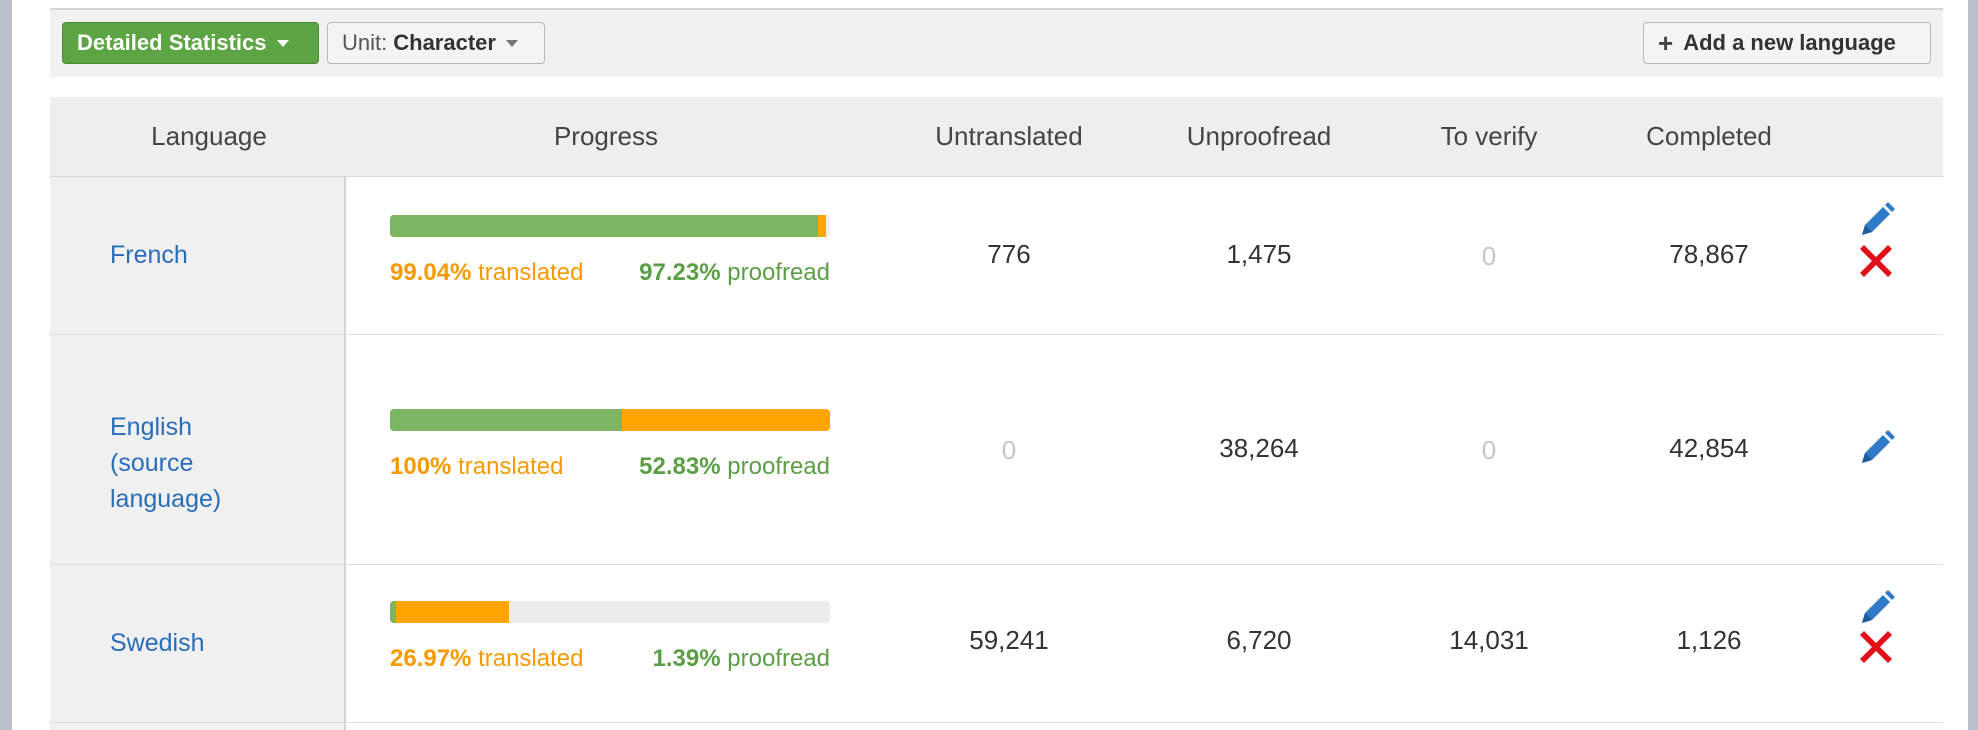 This screenshot has height=730, width=1978. Describe the element at coordinates (149, 255) in the screenshot. I see `language-link-french: French` at that location.